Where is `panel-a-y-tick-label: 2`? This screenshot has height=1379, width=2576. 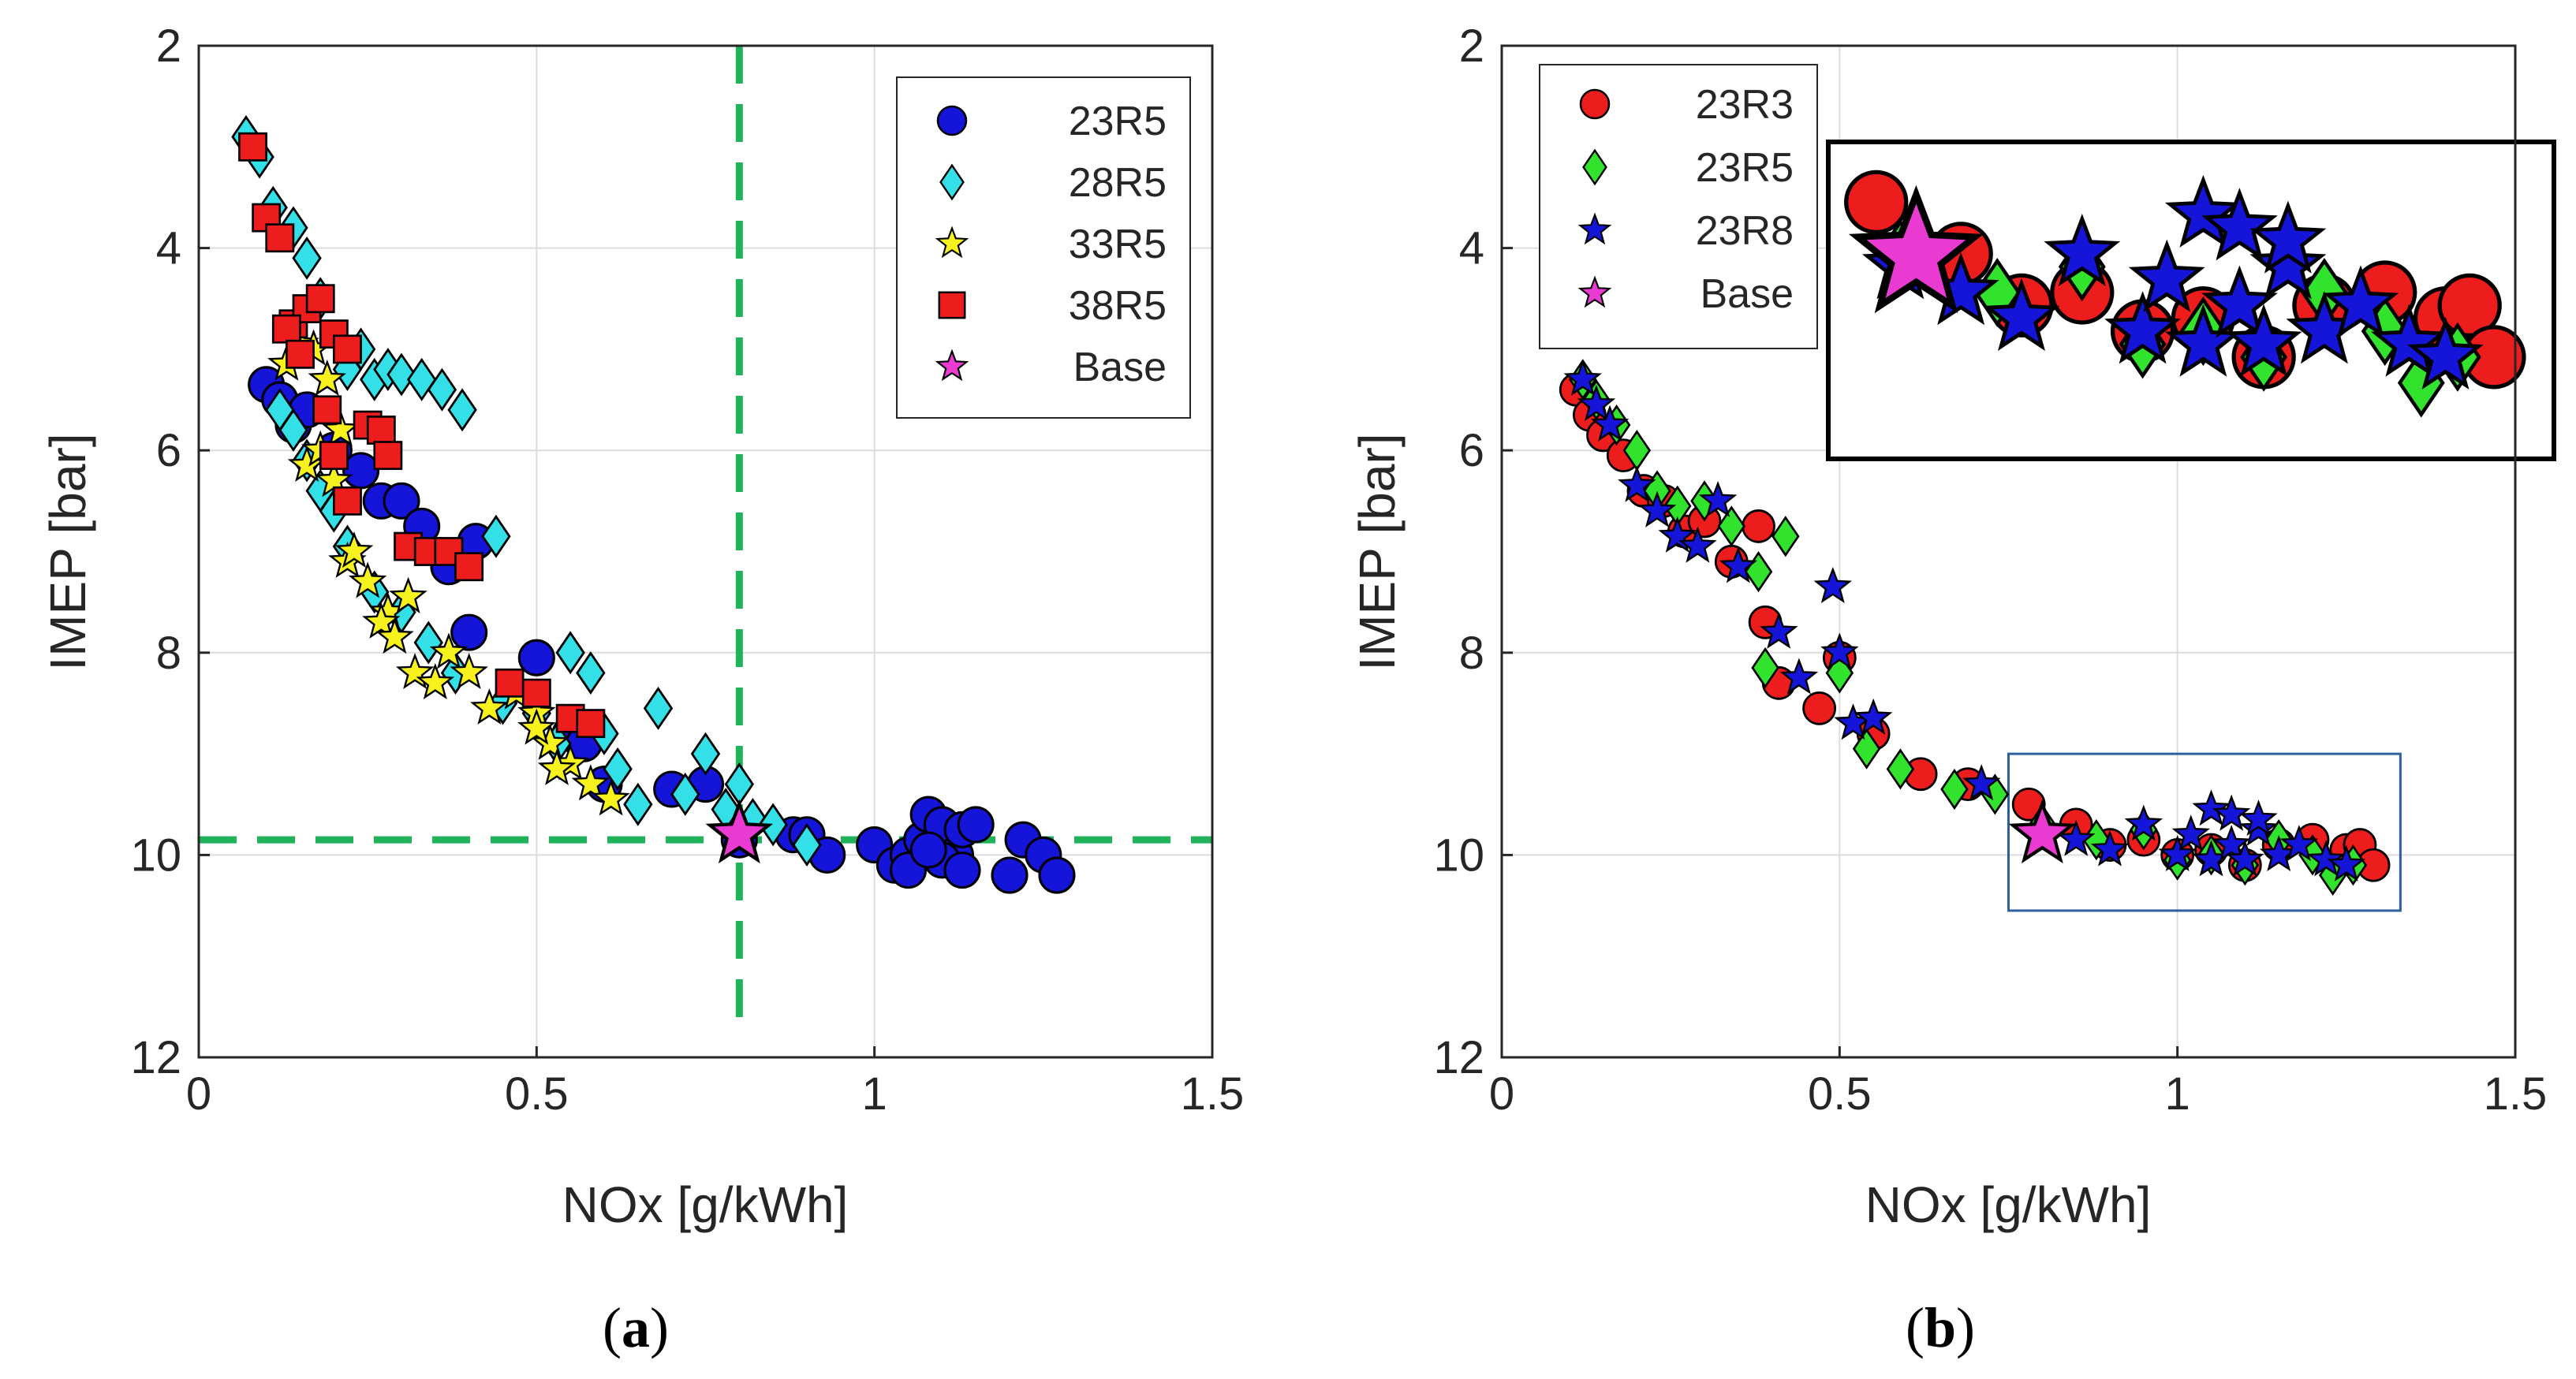
panel-a-y-tick-label: 2 is located at coordinates (168, 46).